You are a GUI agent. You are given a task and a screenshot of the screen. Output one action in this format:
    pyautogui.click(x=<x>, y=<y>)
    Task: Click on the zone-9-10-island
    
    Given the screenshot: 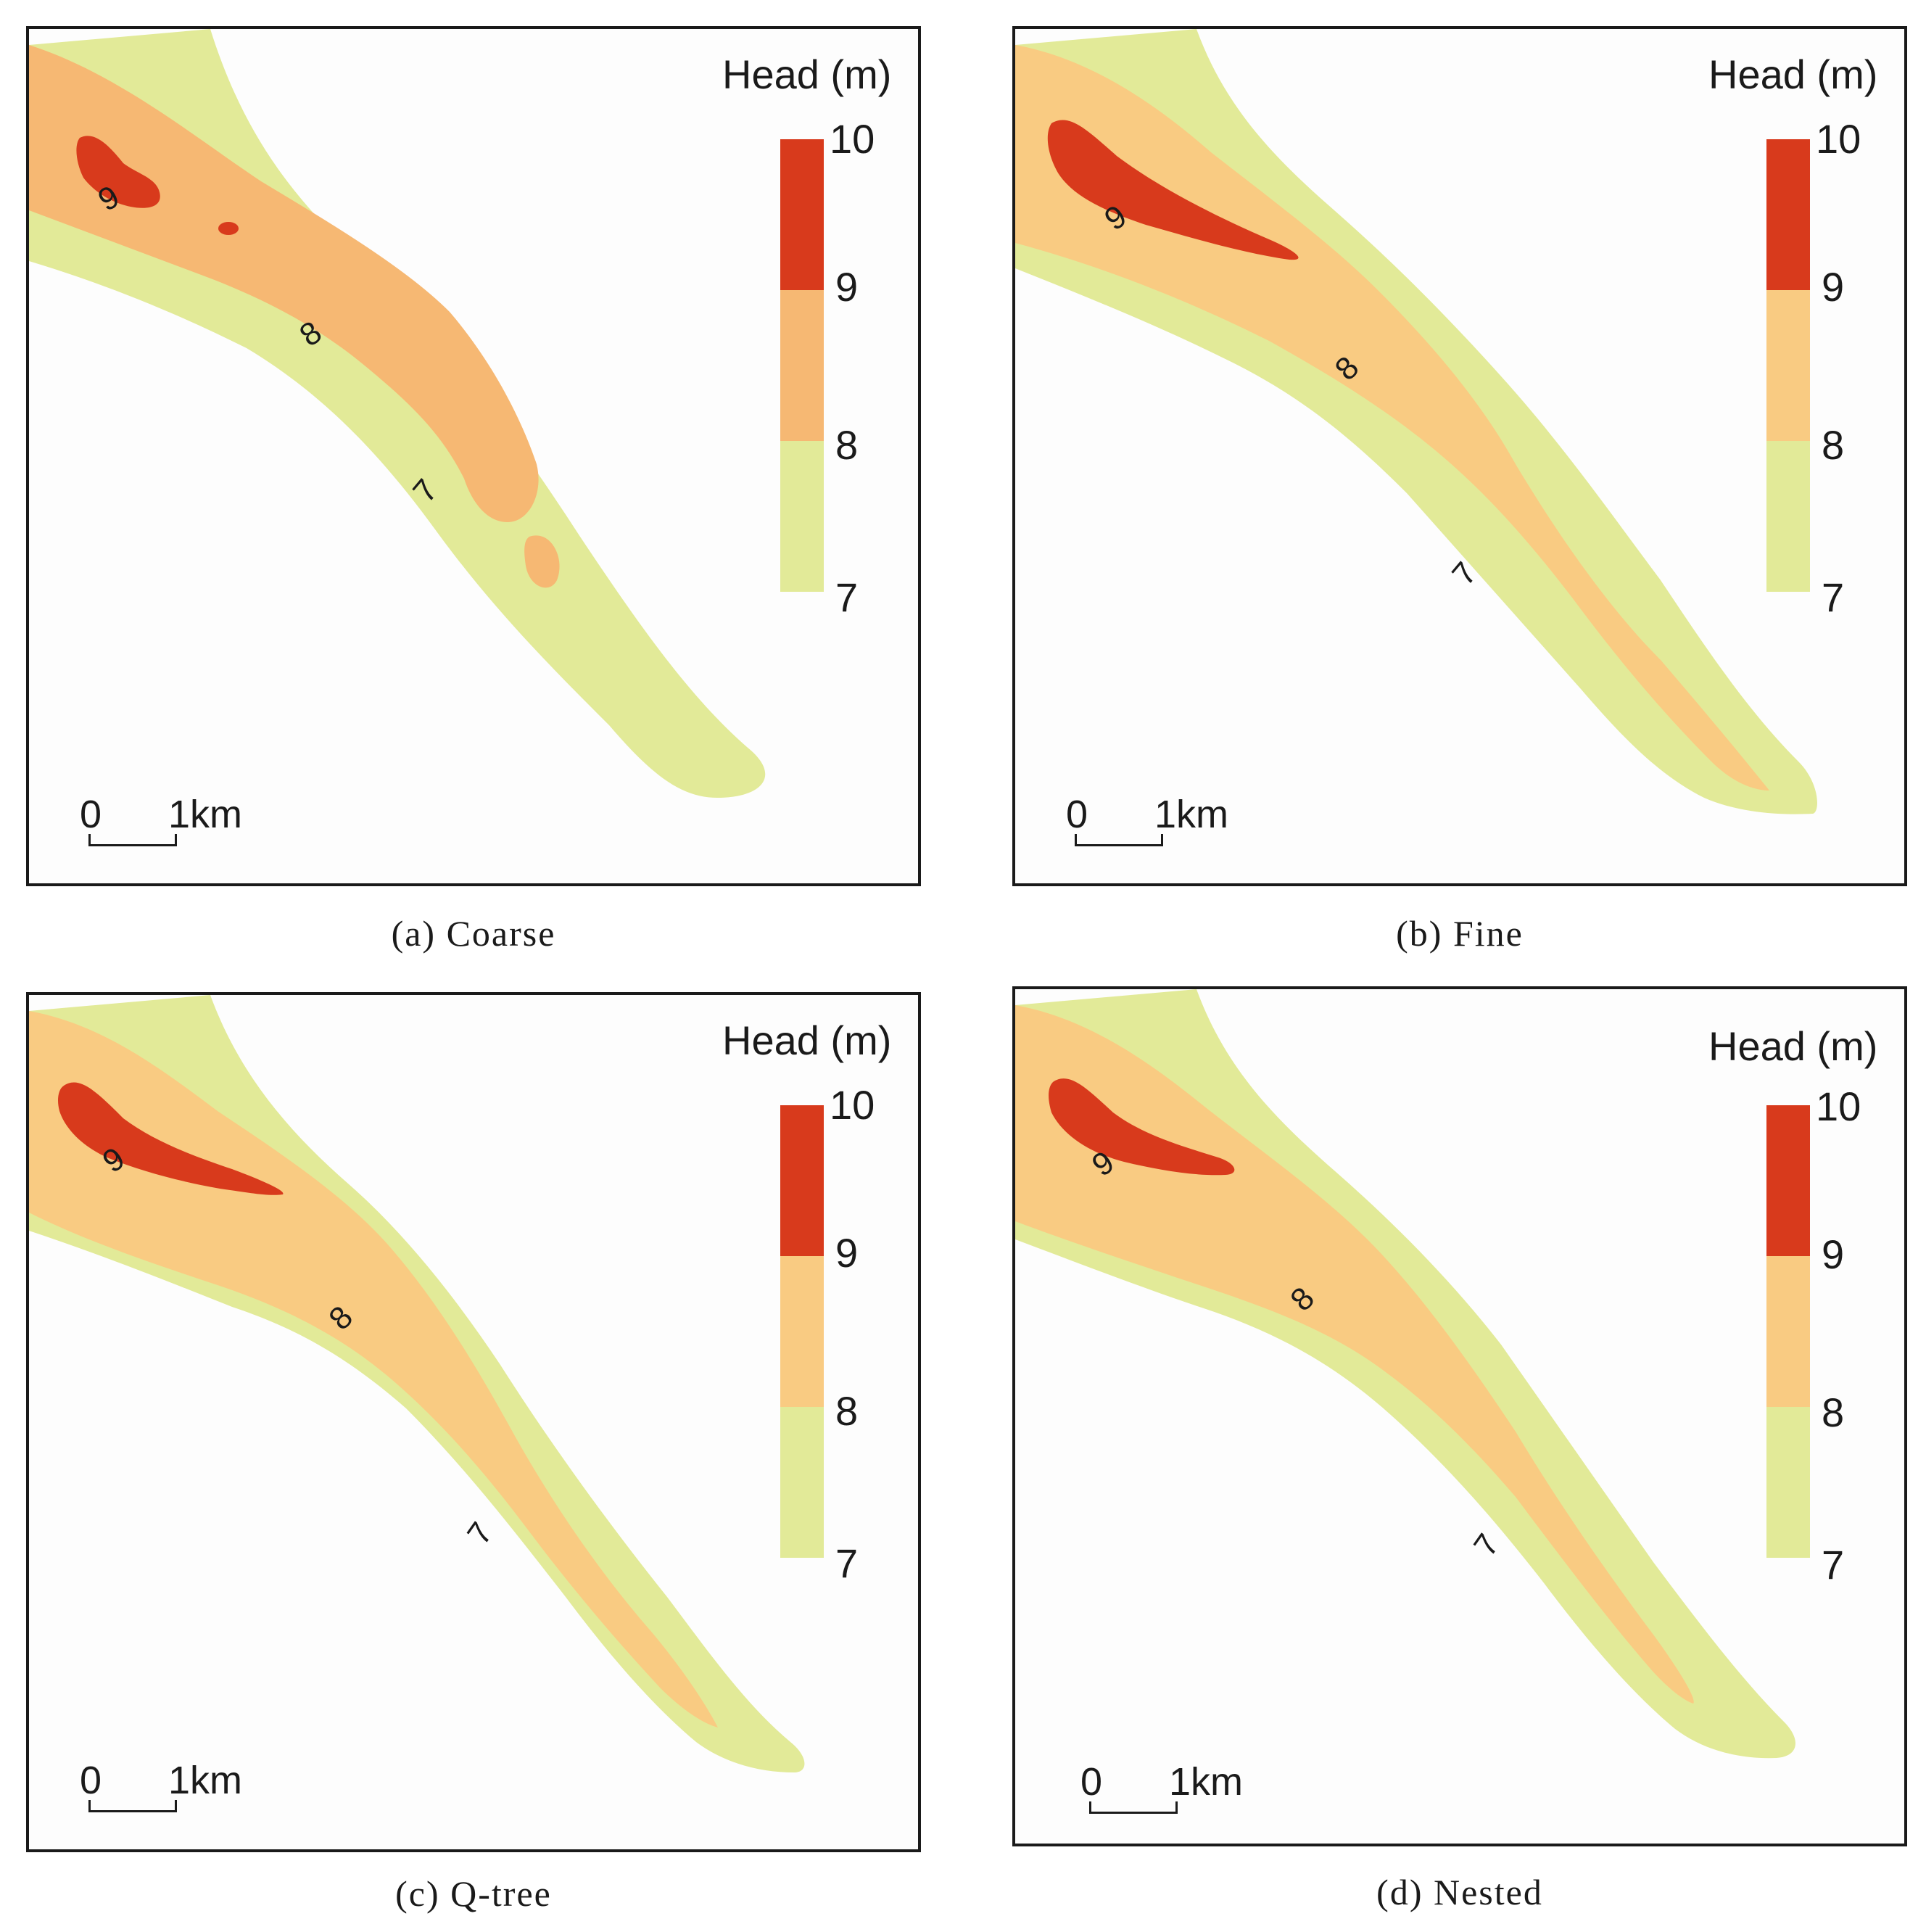 What is the action you would take?
    pyautogui.click(x=228, y=228)
    